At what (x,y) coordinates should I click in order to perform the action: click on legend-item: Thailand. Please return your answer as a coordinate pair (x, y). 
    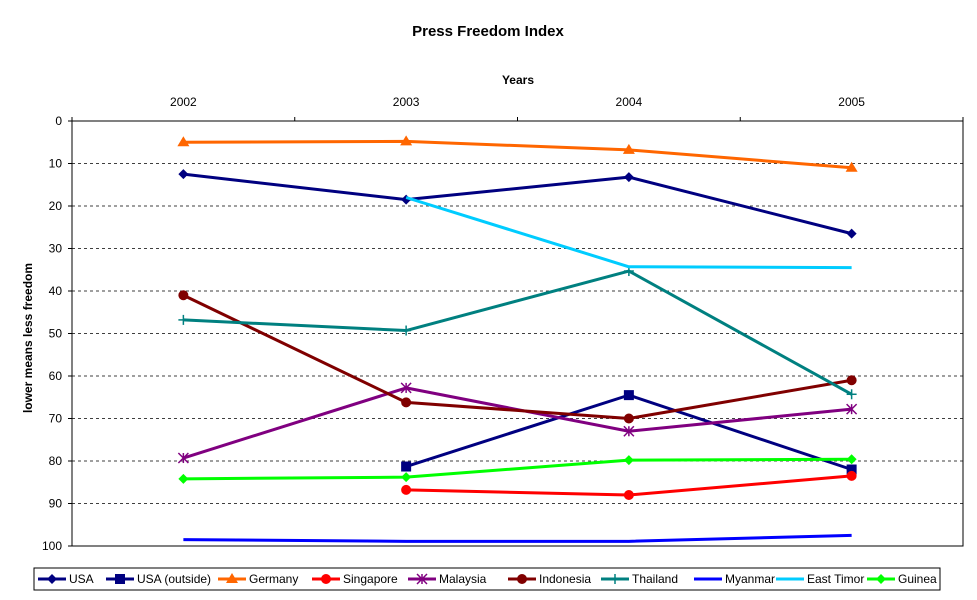
    Looking at the image, I should click on (639, 579).